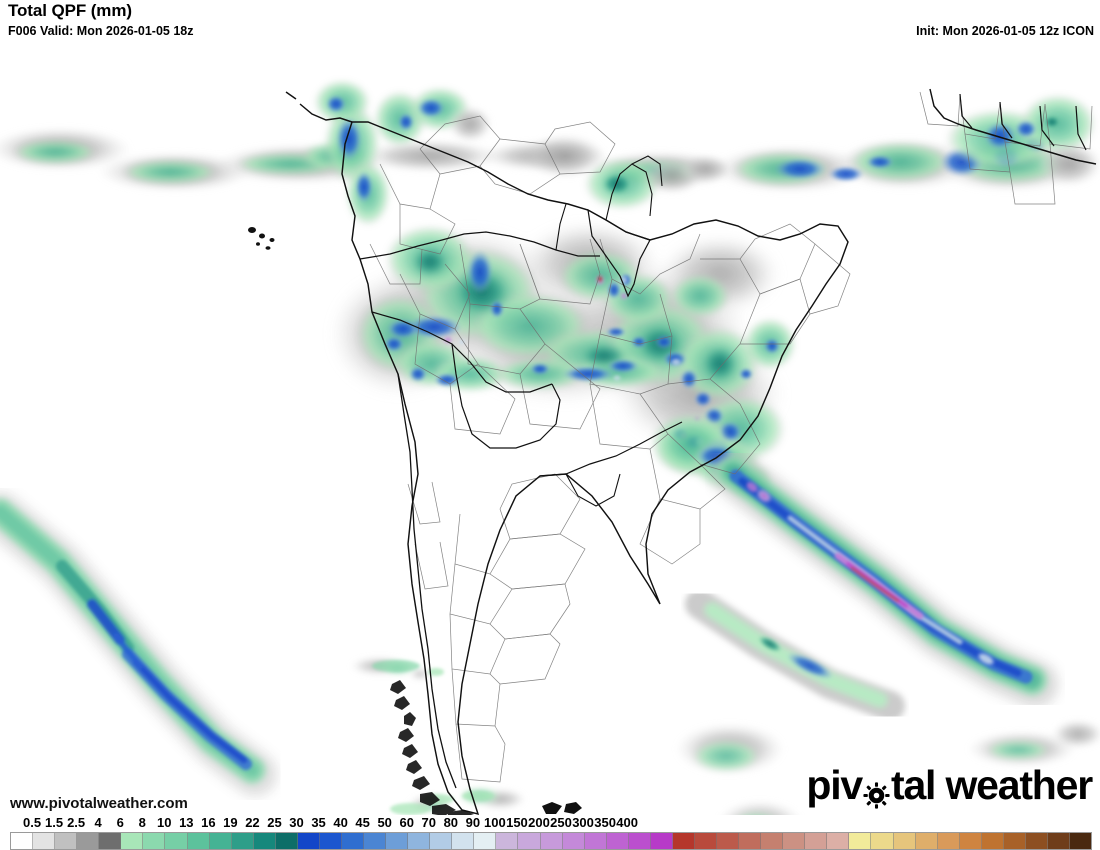  What do you see at coordinates (539, 822) in the screenshot?
I see `colorbar-tick: 200` at bounding box center [539, 822].